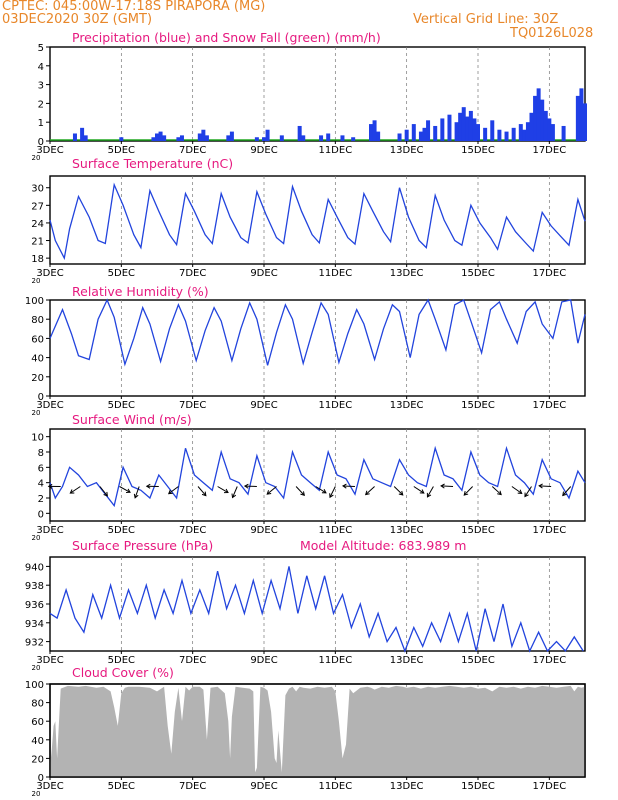  Describe the element at coordinates (34, 624) in the screenshot. I see `y-tick-label: 934` at that location.